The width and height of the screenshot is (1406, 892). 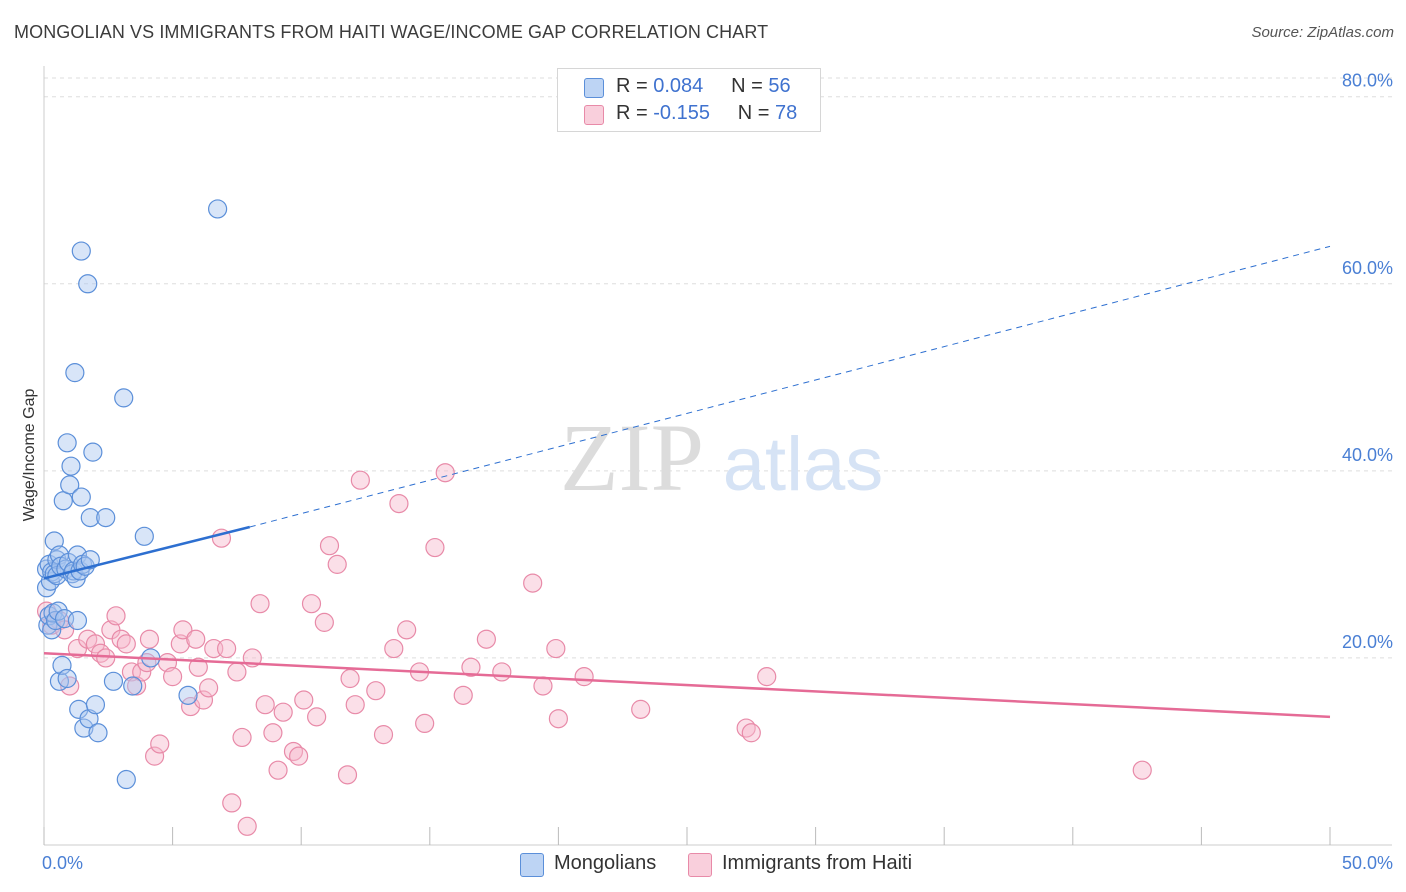 What do you see at coordinates (1367, 268) in the screenshot?
I see `y-tick-label: 60.0%` at bounding box center [1367, 268].